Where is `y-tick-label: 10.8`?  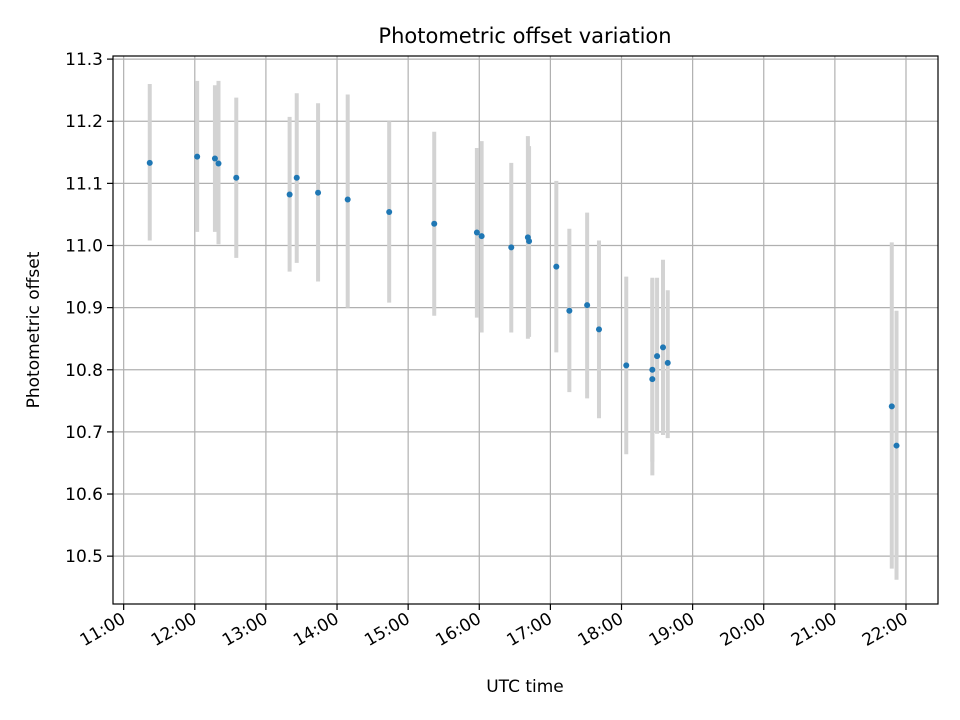
y-tick-label: 10.8 is located at coordinates (84, 371).